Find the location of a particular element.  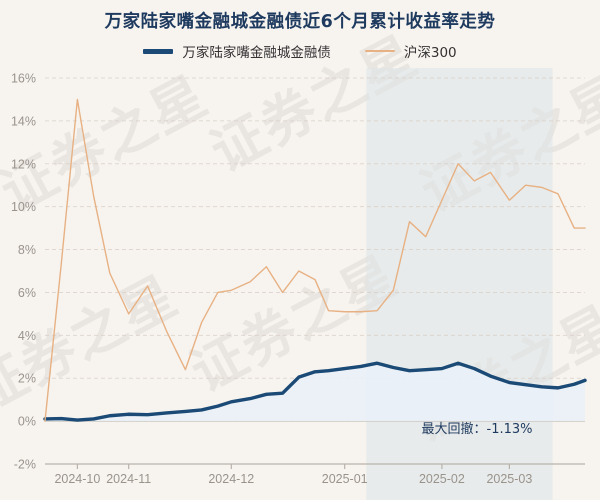

y-axis-tick-label: 12% is located at coordinates (23, 164).